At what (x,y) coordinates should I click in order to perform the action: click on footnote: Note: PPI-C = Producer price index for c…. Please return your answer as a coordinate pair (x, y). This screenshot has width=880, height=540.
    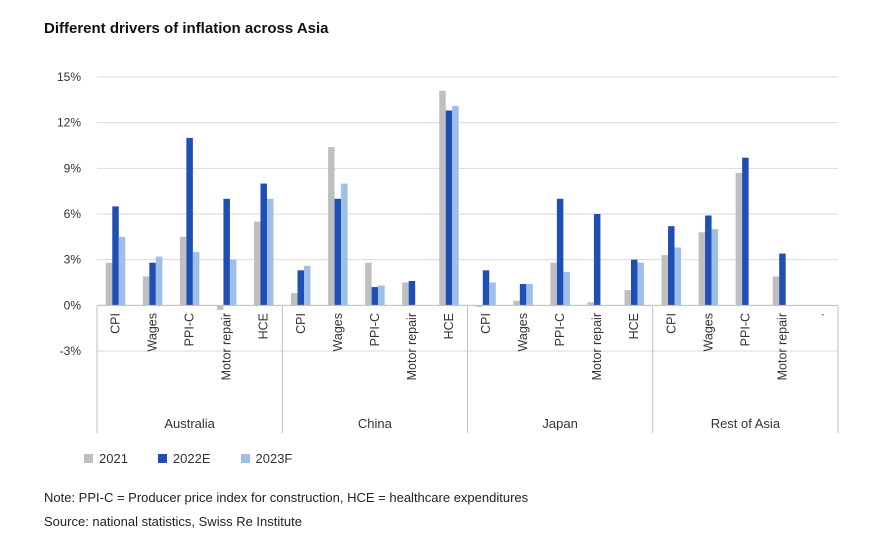
    Looking at the image, I should click on (286, 497).